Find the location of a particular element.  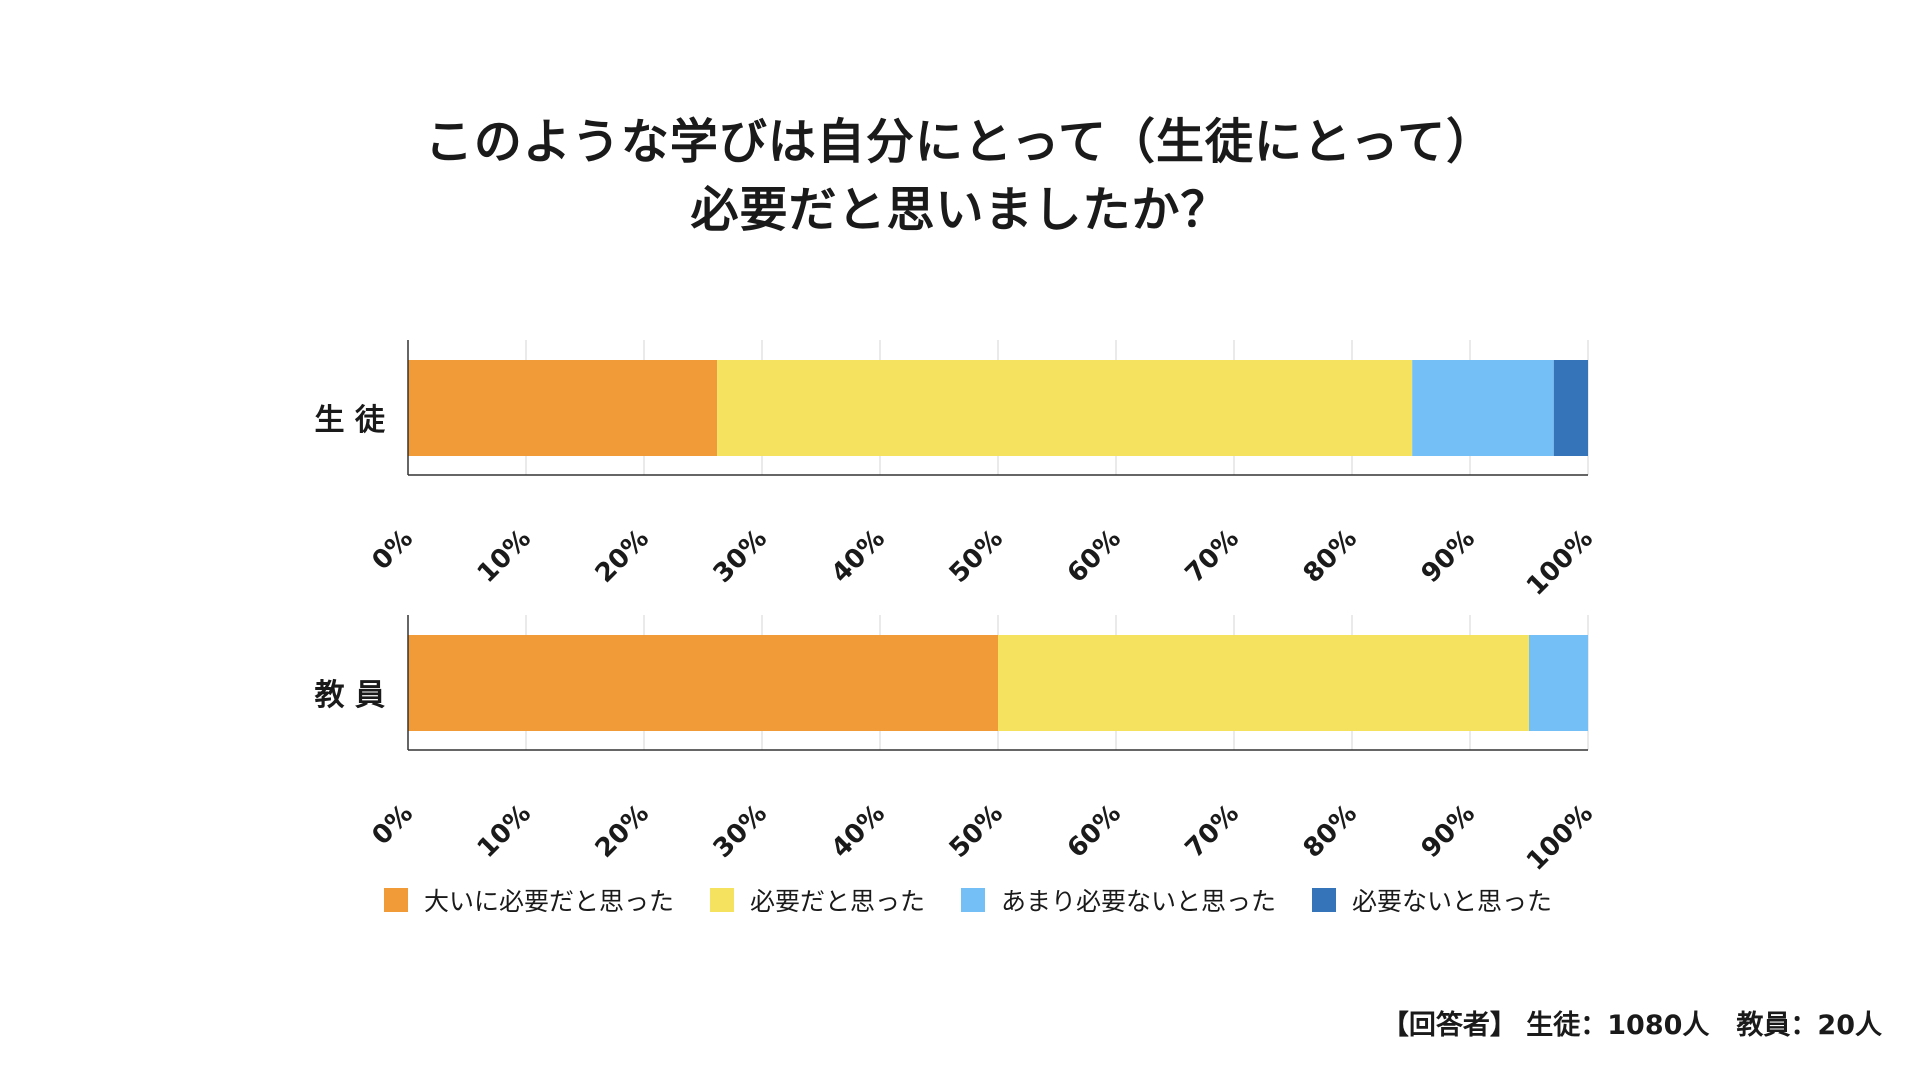

legend-item: 大いに必要だと思った is located at coordinates (529, 900).